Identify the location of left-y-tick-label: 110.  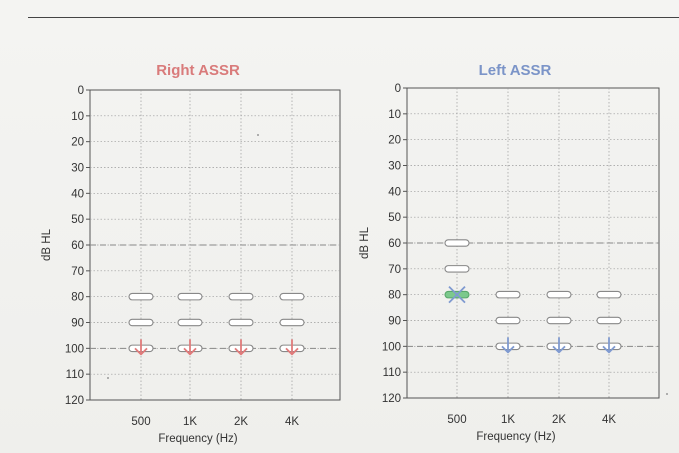
(392, 373).